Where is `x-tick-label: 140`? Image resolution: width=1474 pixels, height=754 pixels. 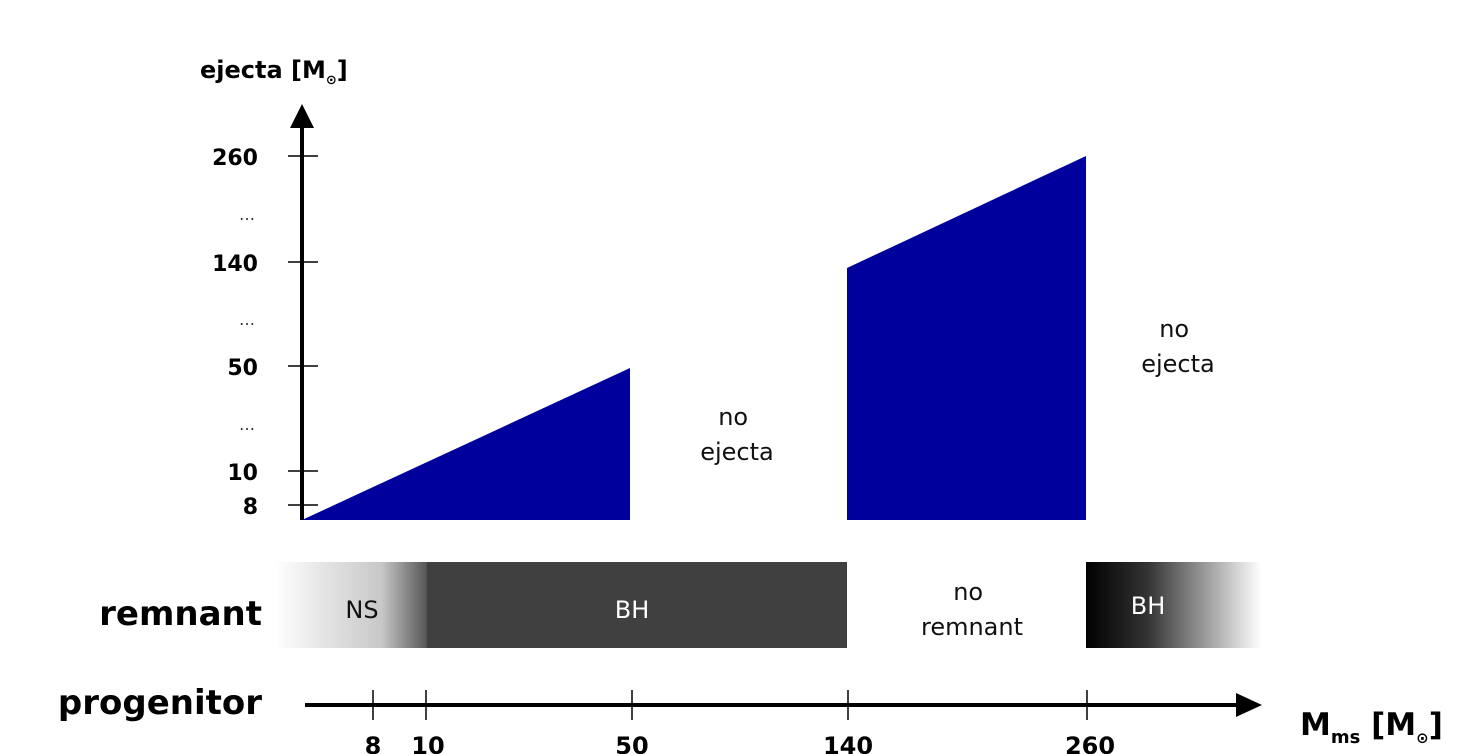
x-tick-label: 140 is located at coordinates (848, 743).